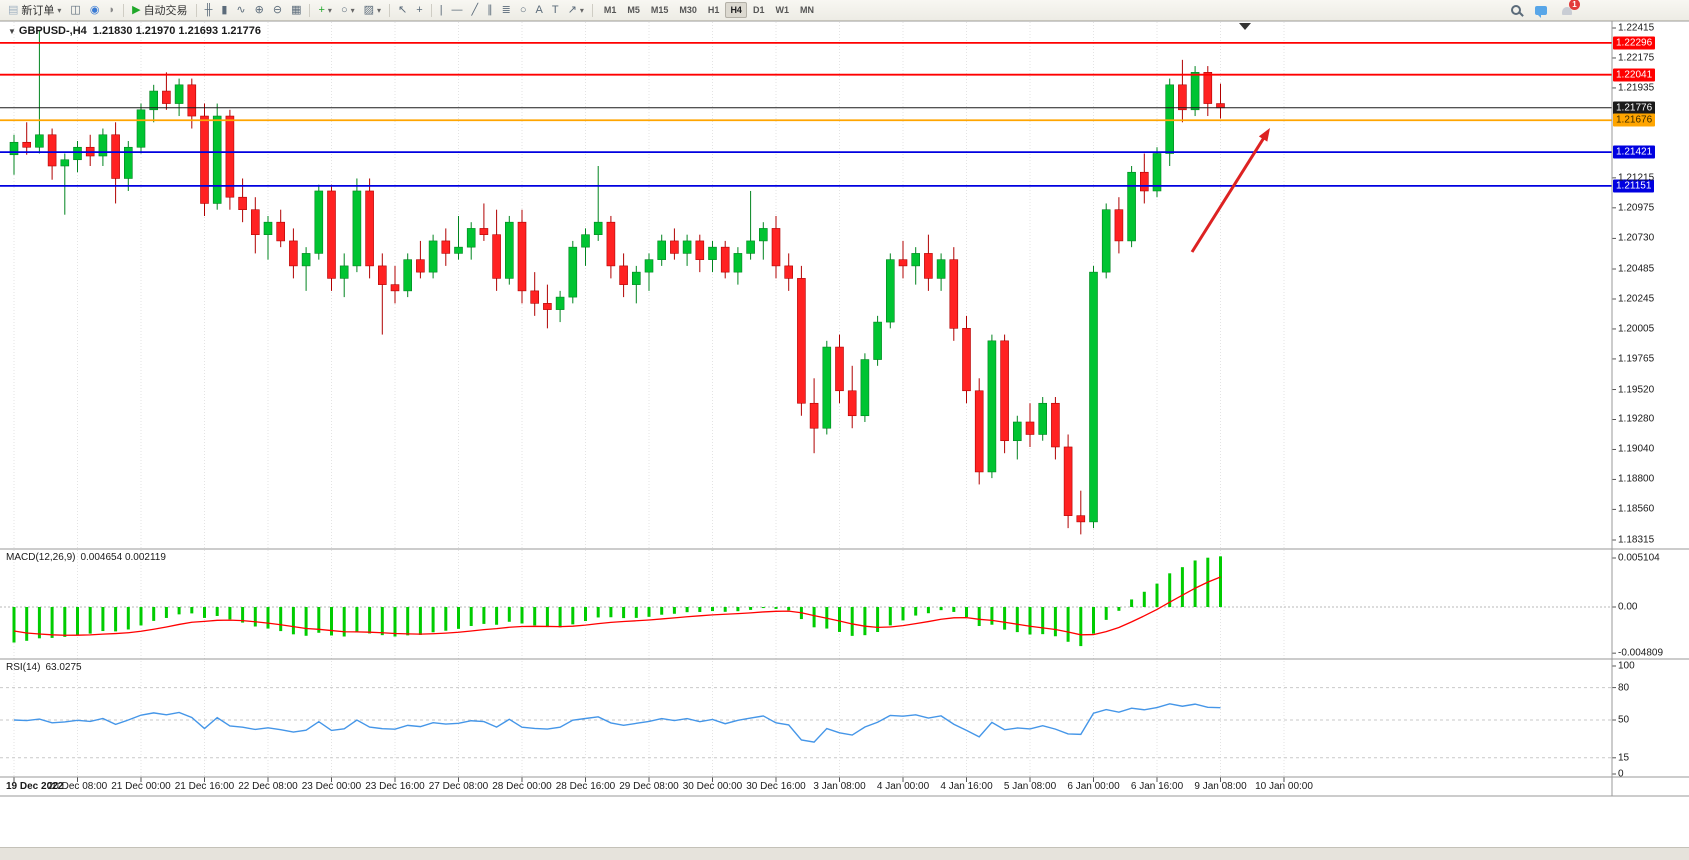  I want to click on timeframe-button-m1: M1, so click(610, 10).